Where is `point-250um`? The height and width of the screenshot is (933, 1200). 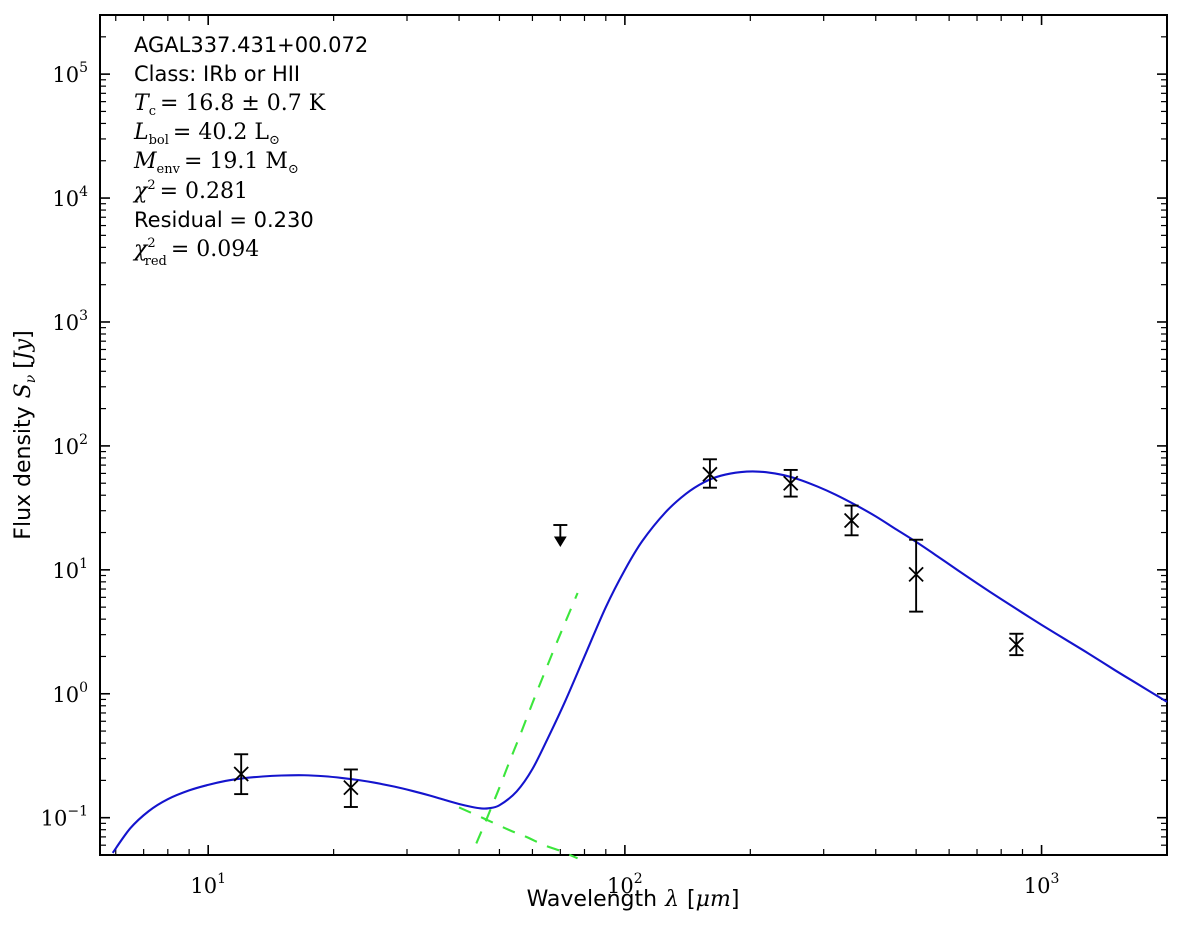 point-250um is located at coordinates (791, 483).